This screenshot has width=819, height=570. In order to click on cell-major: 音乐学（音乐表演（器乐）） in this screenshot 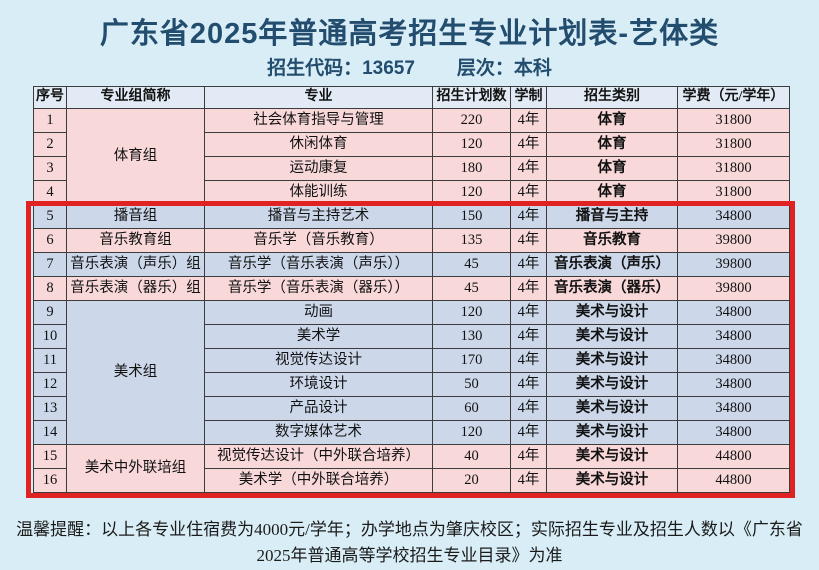, I will do `click(318, 288)`.